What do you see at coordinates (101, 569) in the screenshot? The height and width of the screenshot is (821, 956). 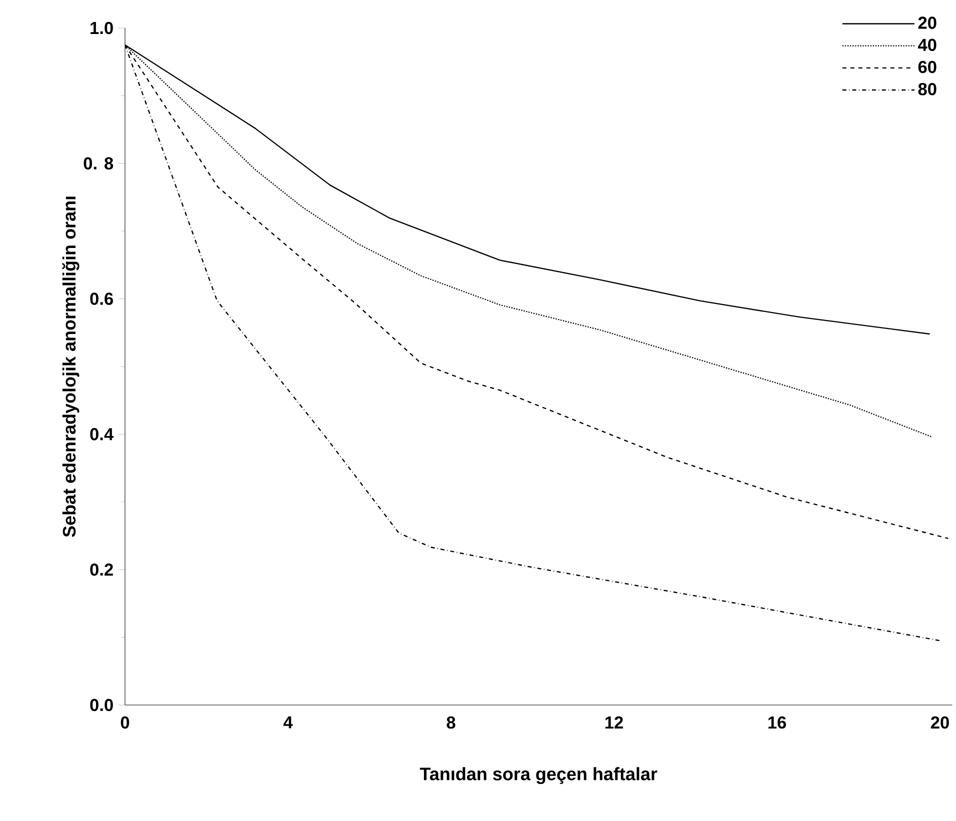 I see `y-tick-label: 0.2` at bounding box center [101, 569].